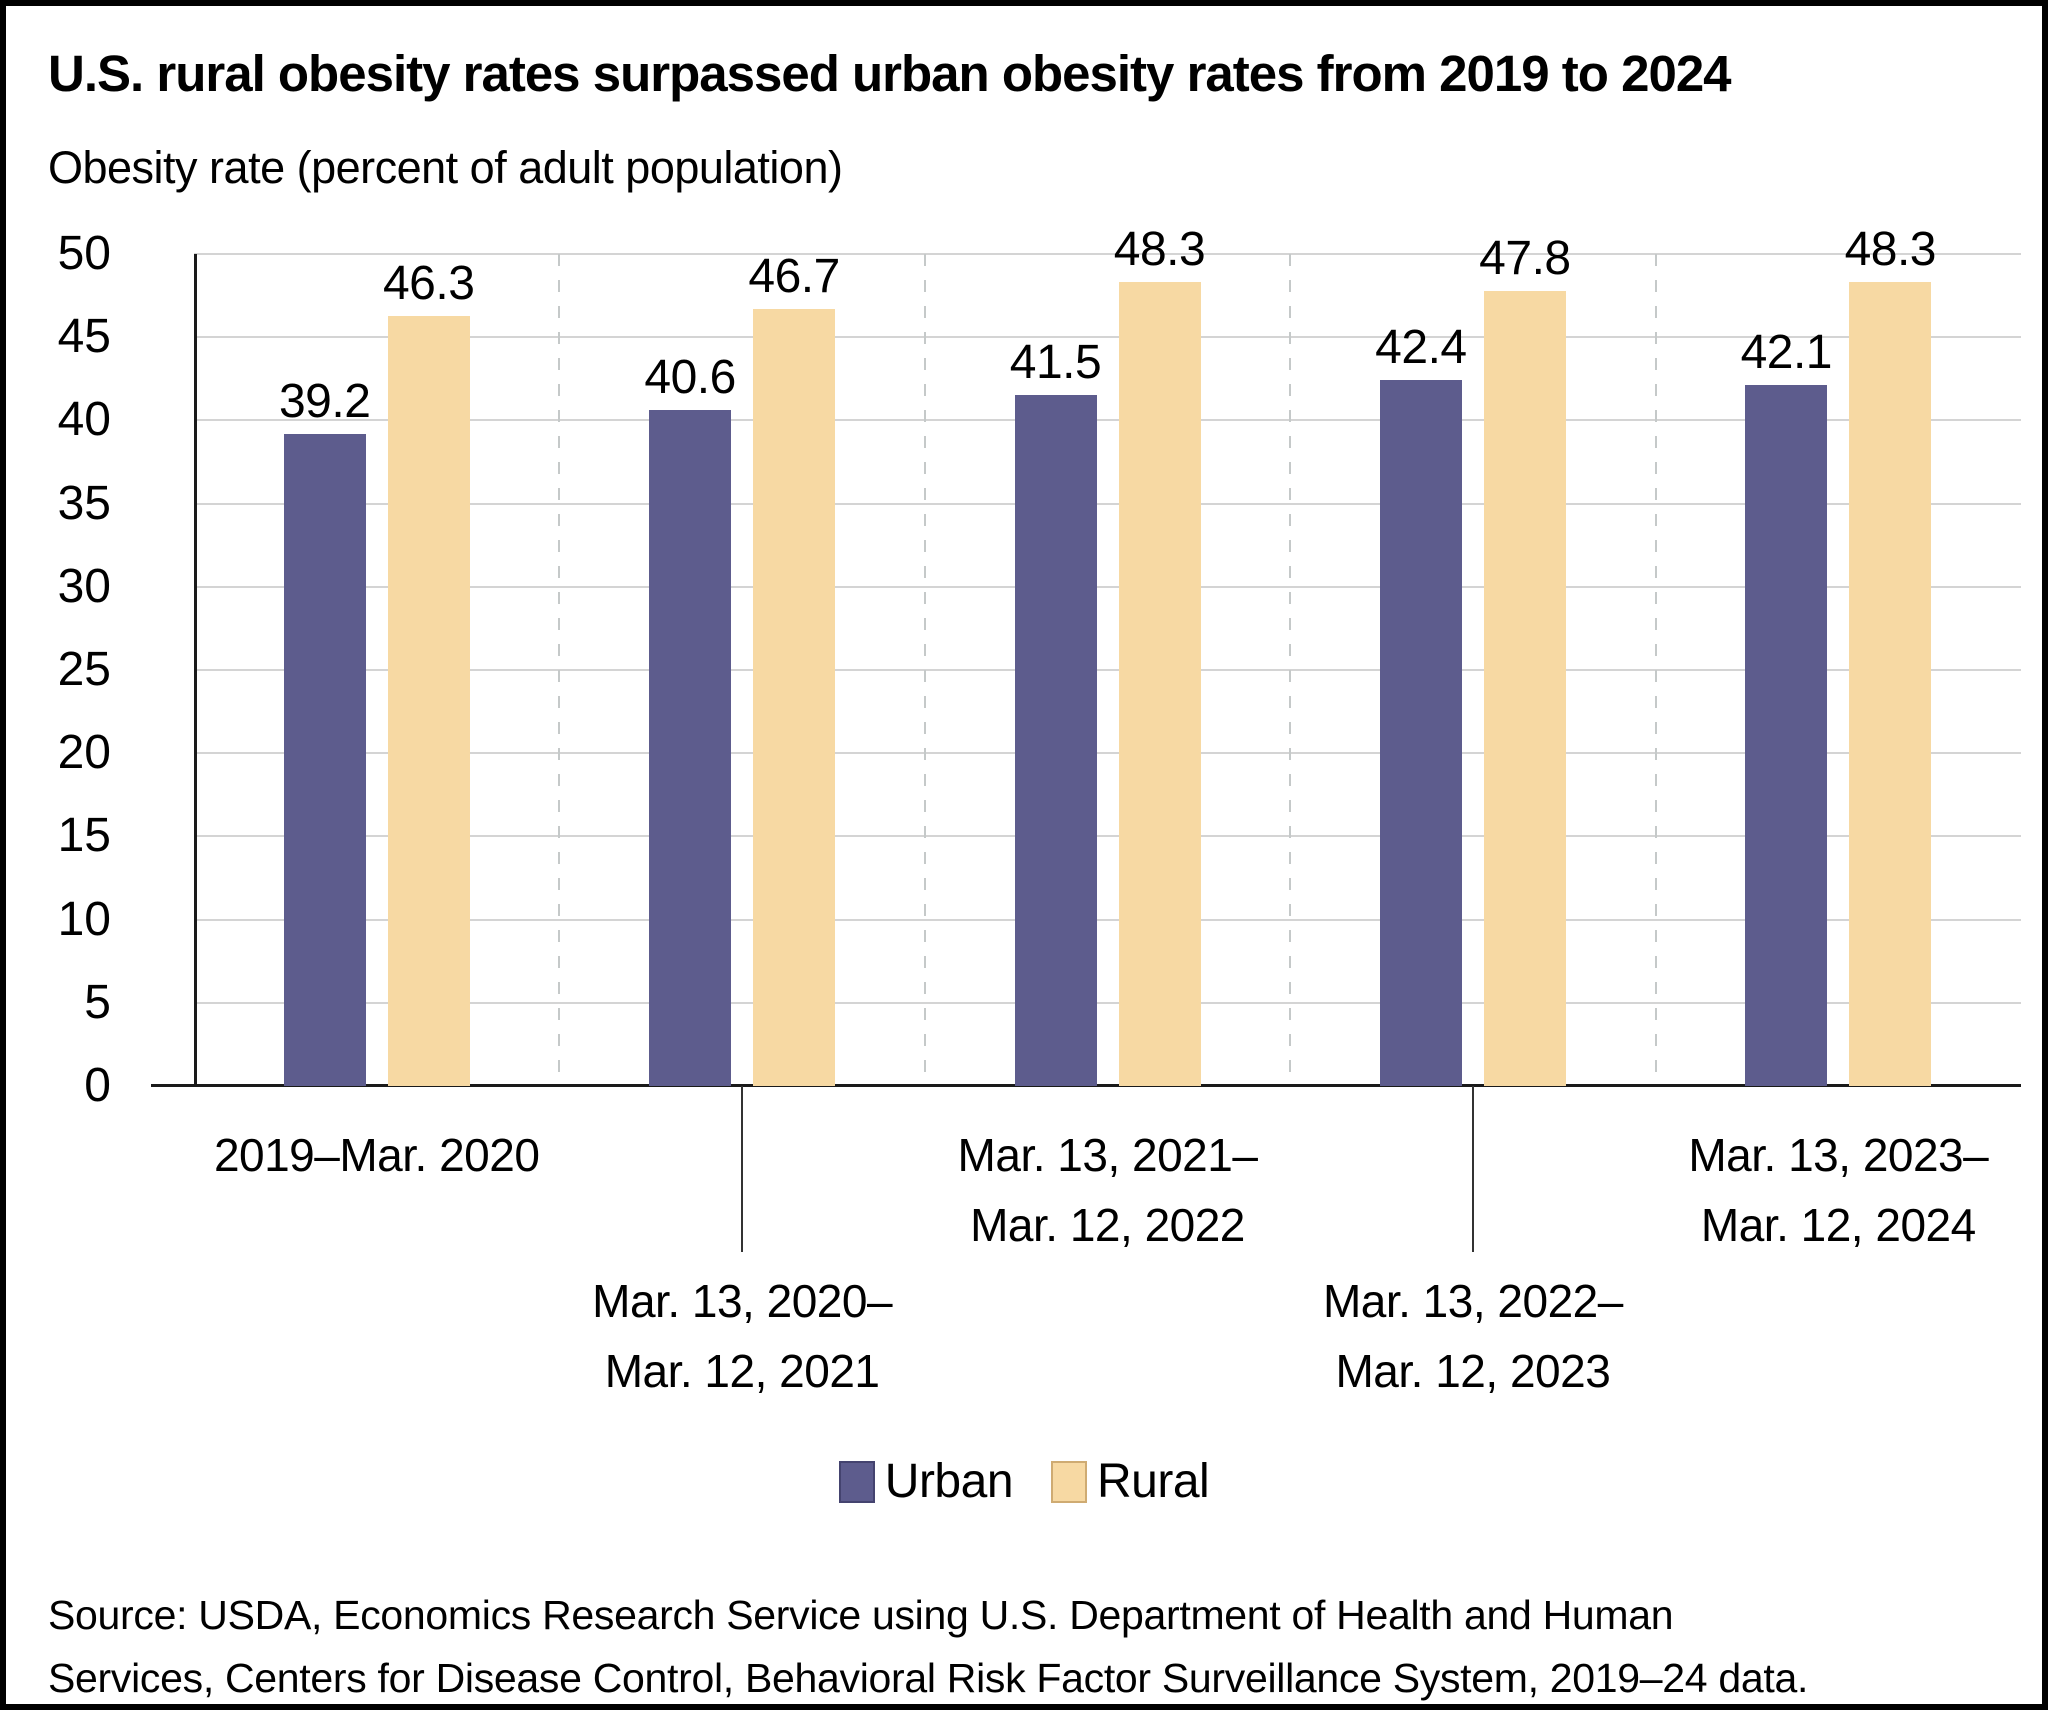 The height and width of the screenshot is (1710, 2048). I want to click on bar-value-rural-3: 47.8, so click(1525, 258).